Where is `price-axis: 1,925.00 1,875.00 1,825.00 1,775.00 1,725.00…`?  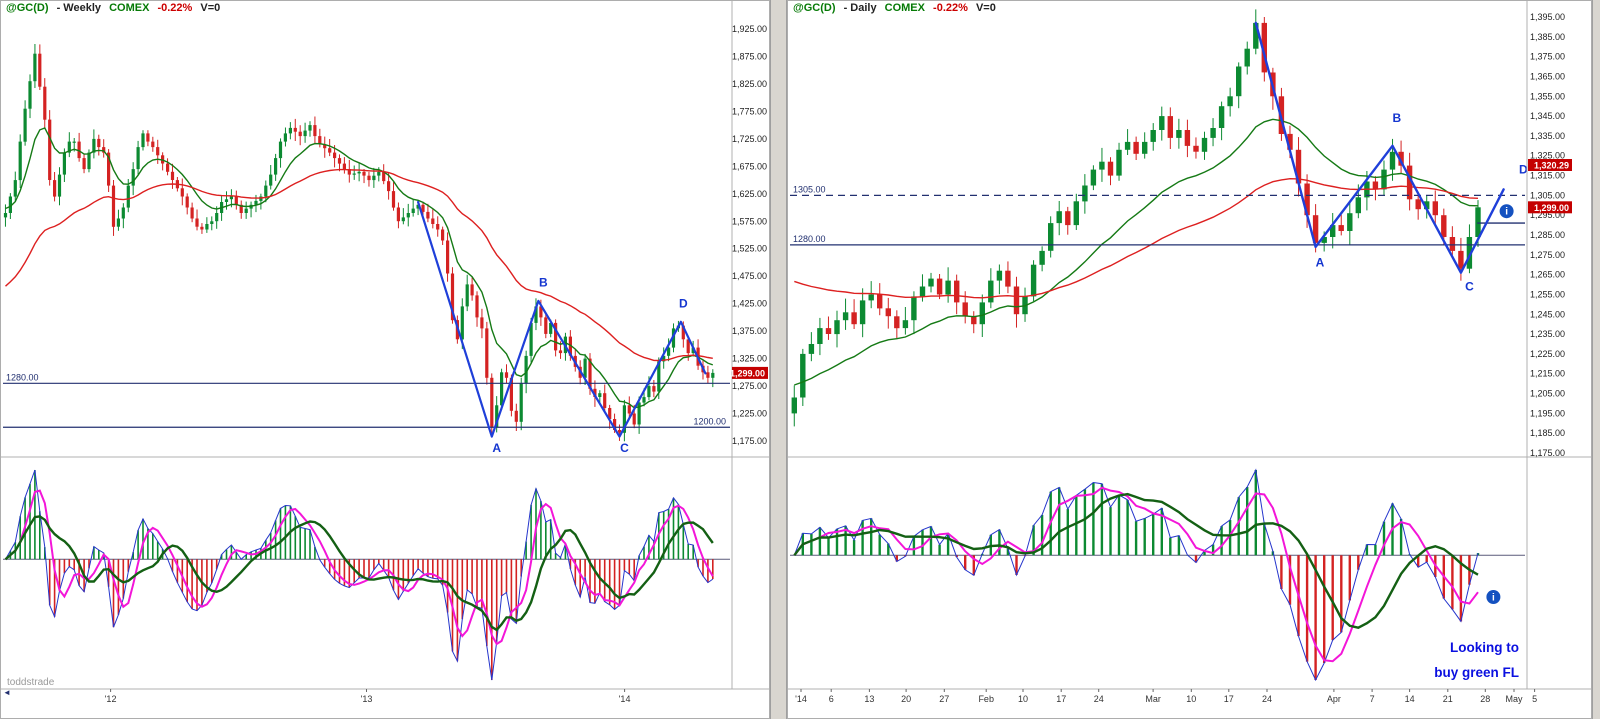 price-axis: 1,925.00 1,875.00 1,825.00 1,775.00 1,725.00… is located at coordinates (749, 235).